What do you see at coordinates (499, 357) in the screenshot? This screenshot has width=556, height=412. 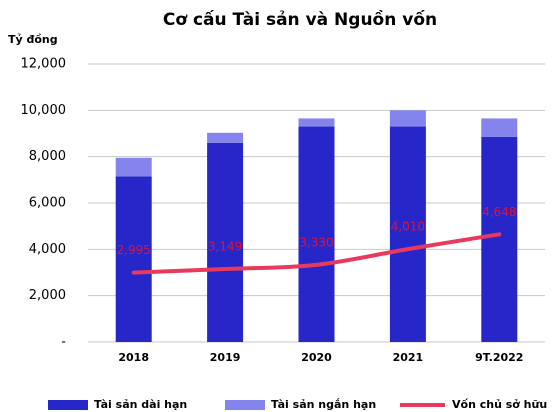 I see `x-tick-label: 9T.2022` at bounding box center [499, 357].